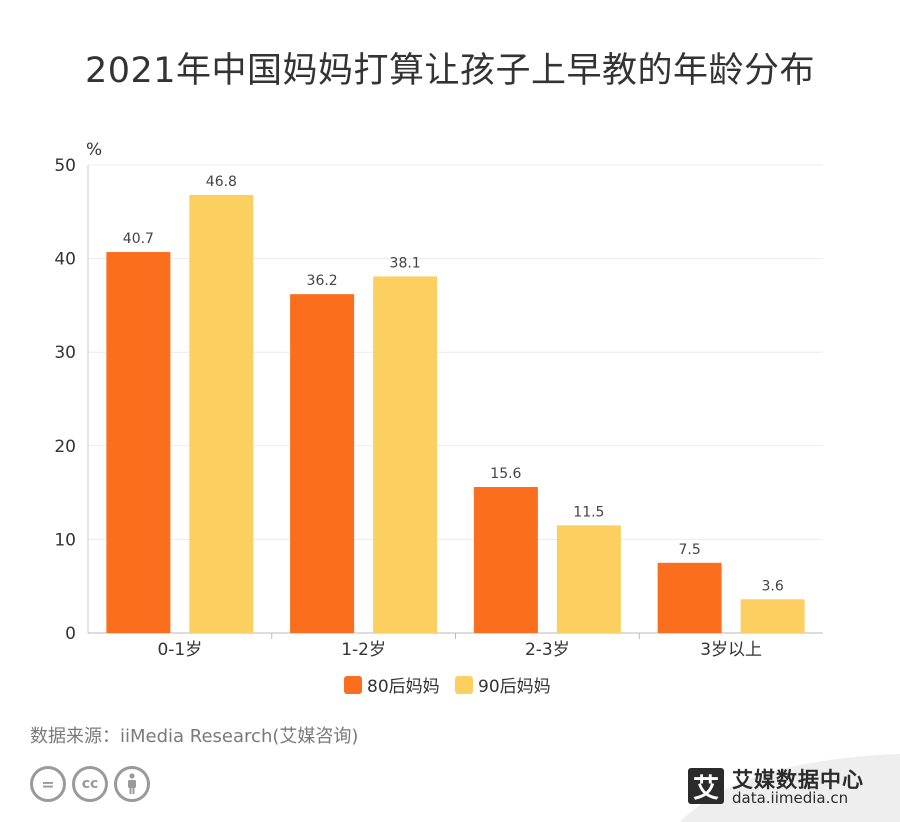 This screenshot has width=900, height=822. Describe the element at coordinates (405, 263) in the screenshot. I see `data-label: 38.1` at that location.